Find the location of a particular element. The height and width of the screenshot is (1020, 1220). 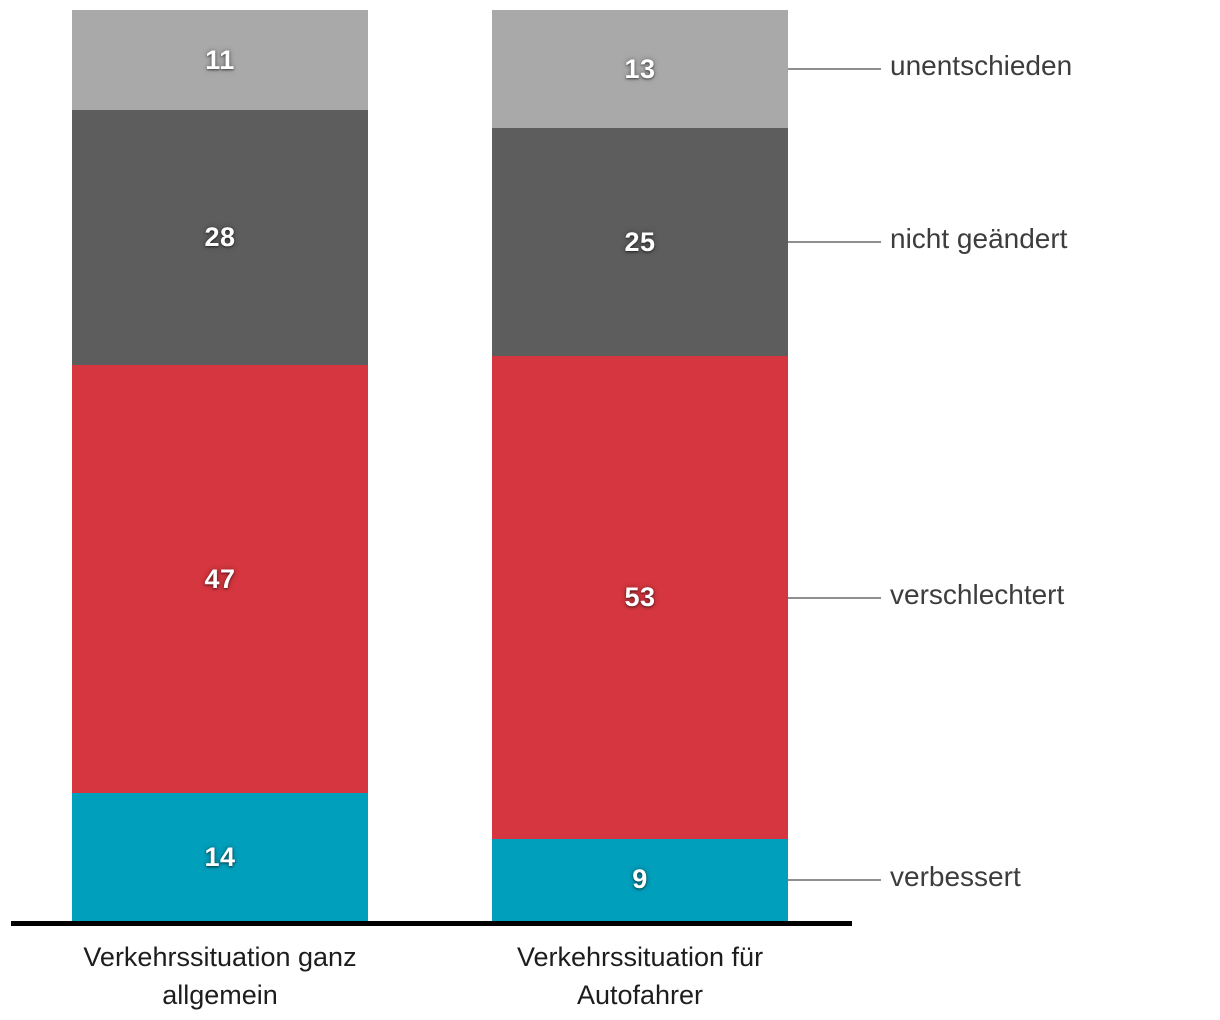

legend-label: verschlechtert is located at coordinates (977, 594).